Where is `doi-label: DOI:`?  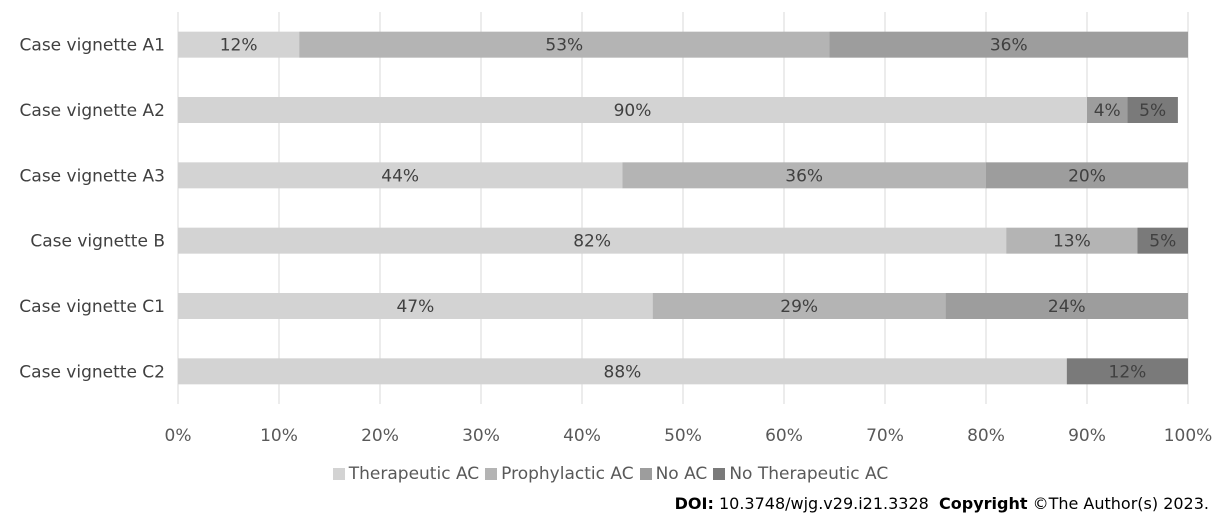
doi-label: DOI: is located at coordinates (694, 503).